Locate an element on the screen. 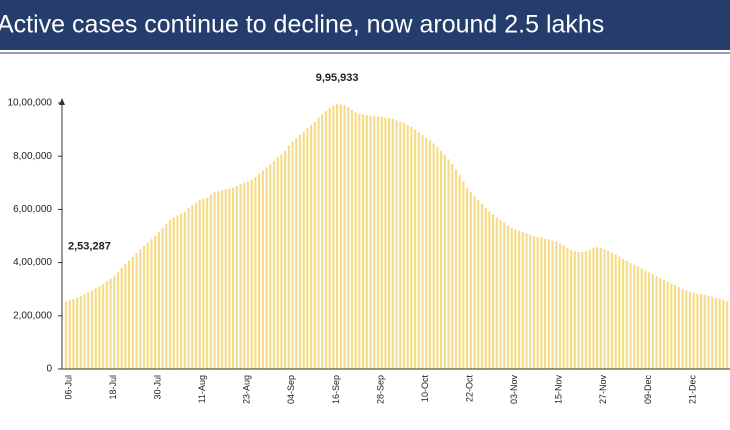  x-tick-label: 16-Sep is located at coordinates (336, 389).